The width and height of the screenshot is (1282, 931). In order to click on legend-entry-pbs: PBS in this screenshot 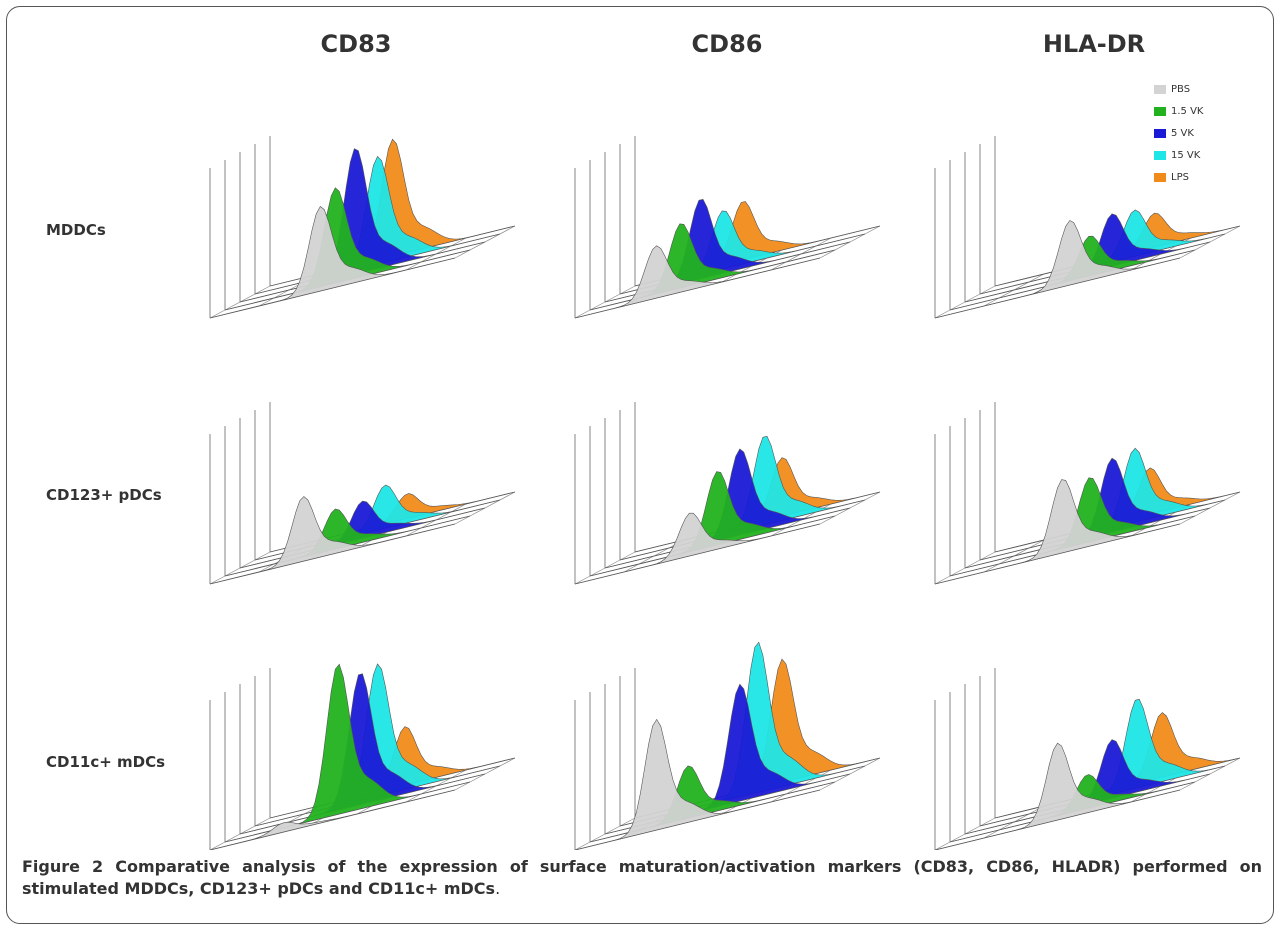, I will do `click(1178, 89)`.